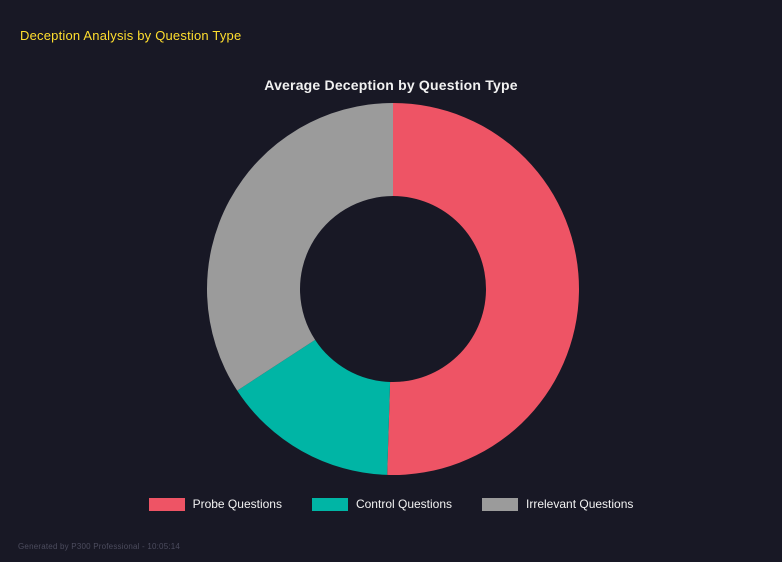  What do you see at coordinates (404, 504) in the screenshot?
I see `legend-label-control: Control Questions` at bounding box center [404, 504].